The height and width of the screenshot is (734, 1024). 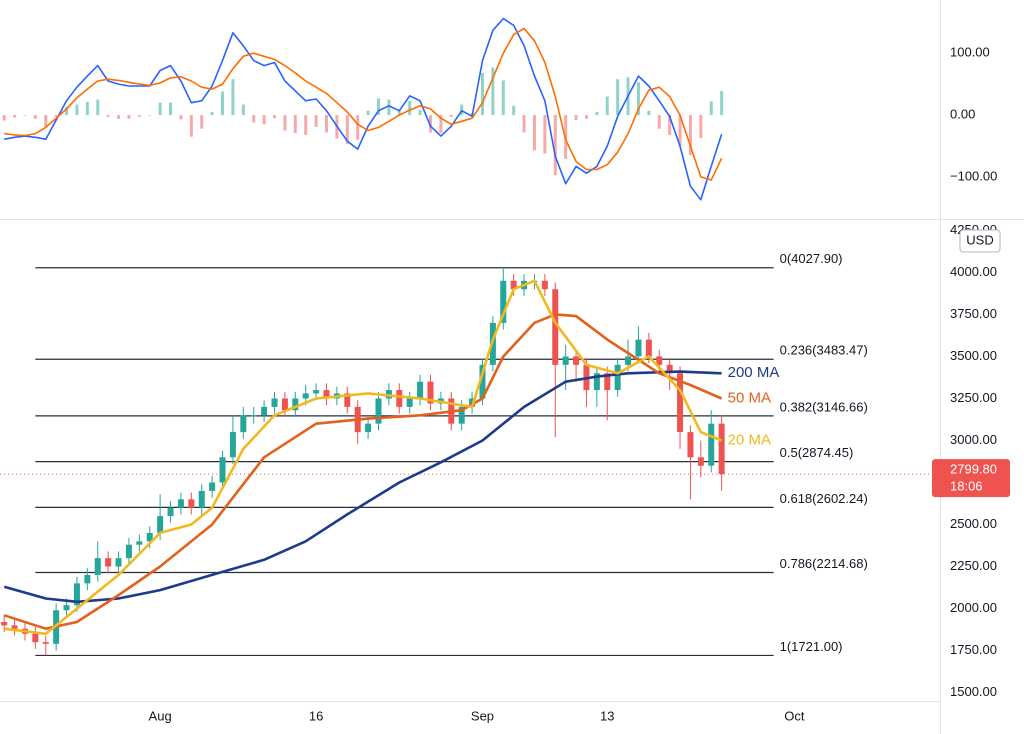 What do you see at coordinates (316, 715) in the screenshot?
I see `x-tick-label: 16` at bounding box center [316, 715].